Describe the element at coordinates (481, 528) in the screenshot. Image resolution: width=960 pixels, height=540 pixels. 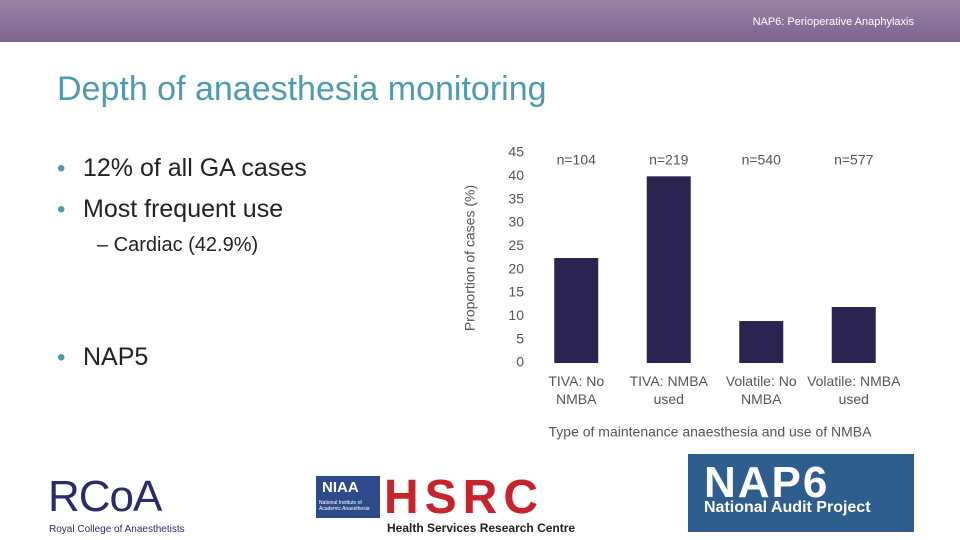
I see `hsrc-name: Health Services Research Centre` at that location.